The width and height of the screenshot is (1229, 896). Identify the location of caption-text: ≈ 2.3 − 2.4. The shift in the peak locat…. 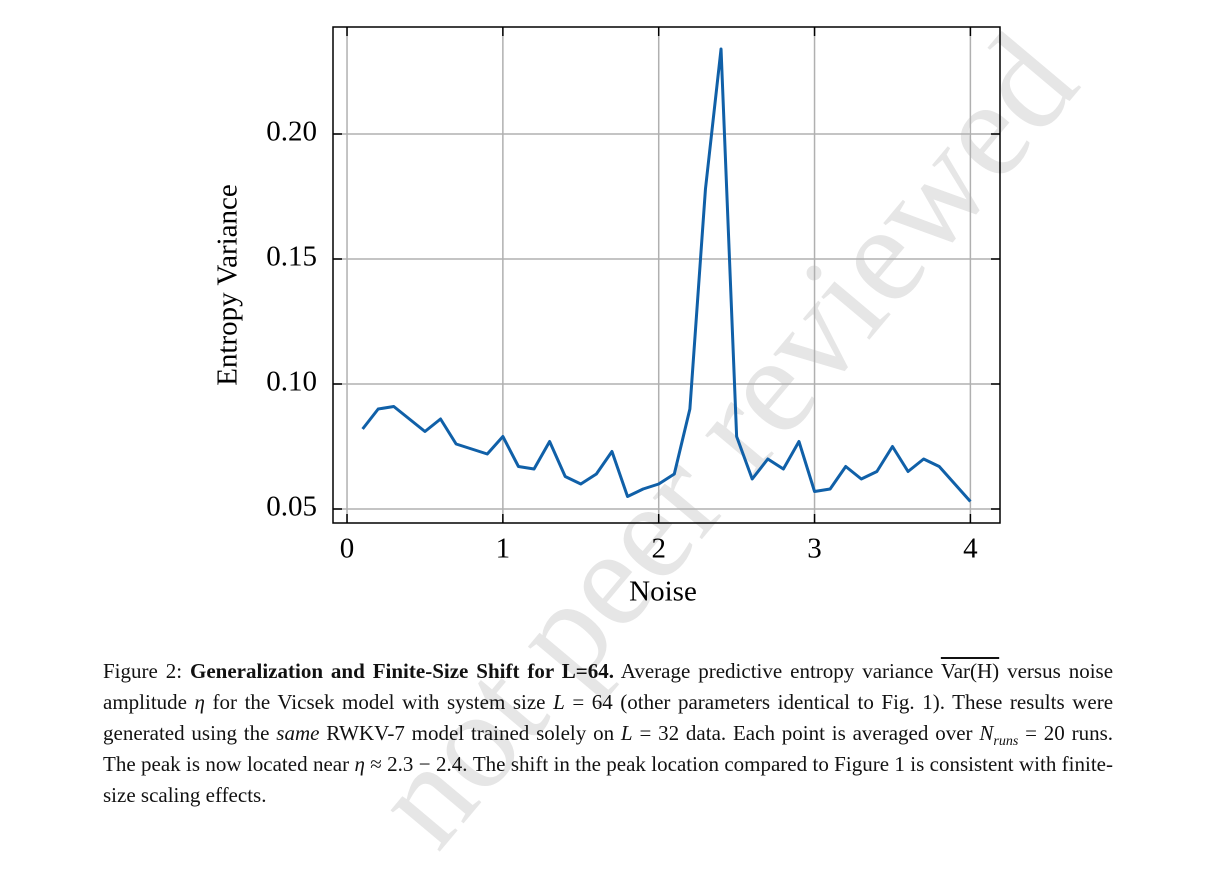
(608, 779).